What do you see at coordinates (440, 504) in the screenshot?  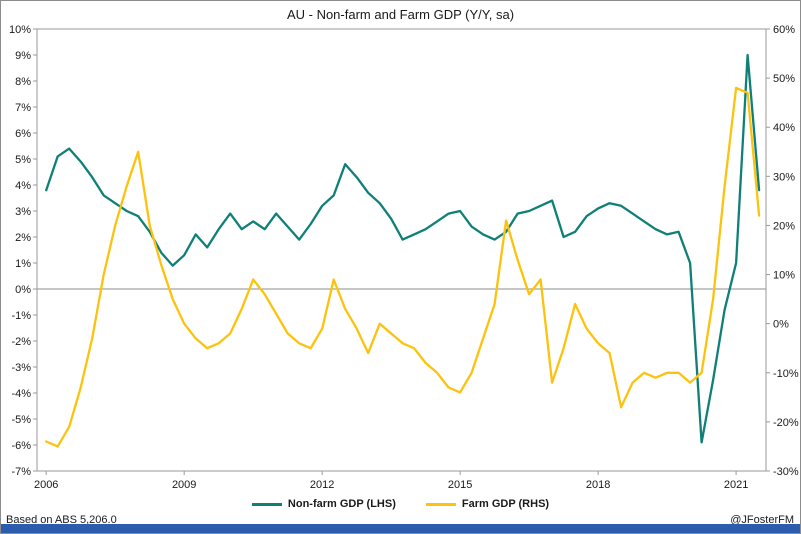 I see `farm-line-sample-icon` at bounding box center [440, 504].